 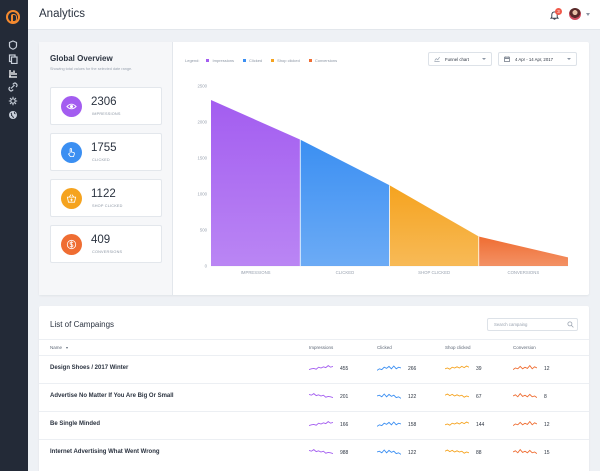 I want to click on column-header-label: Name, so click(x=56, y=347).